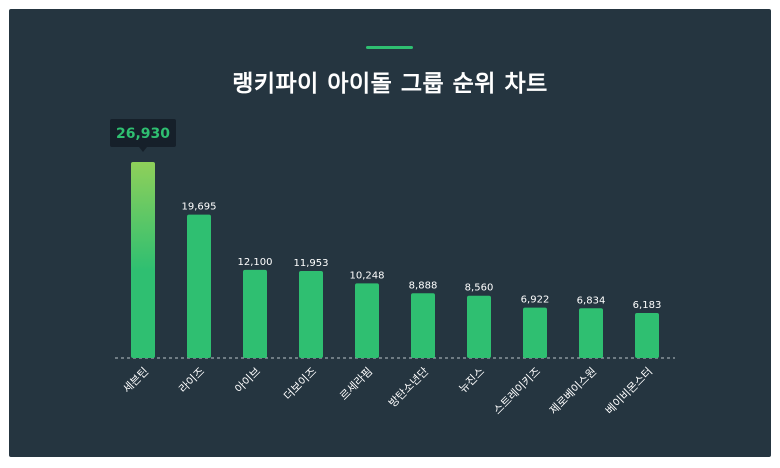 Image resolution: width=780 pixels, height=468 pixels. I want to click on category-label-5: 방탄소년단, so click(408, 387).